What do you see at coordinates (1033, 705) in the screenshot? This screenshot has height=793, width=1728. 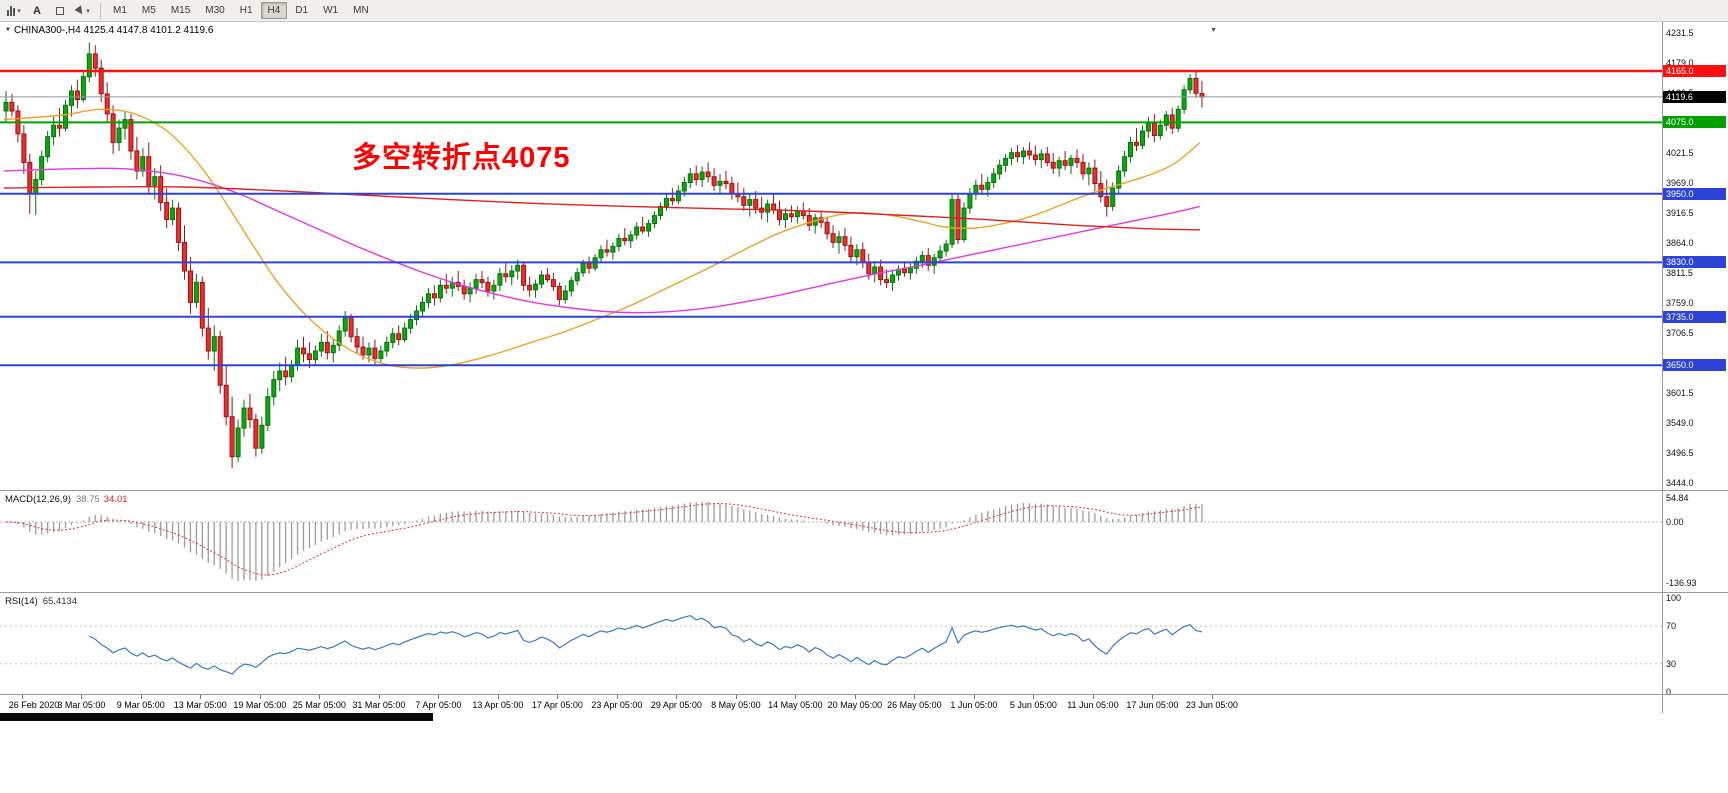 I see `time-axis-label: 5 Jun 05:00` at bounding box center [1033, 705].